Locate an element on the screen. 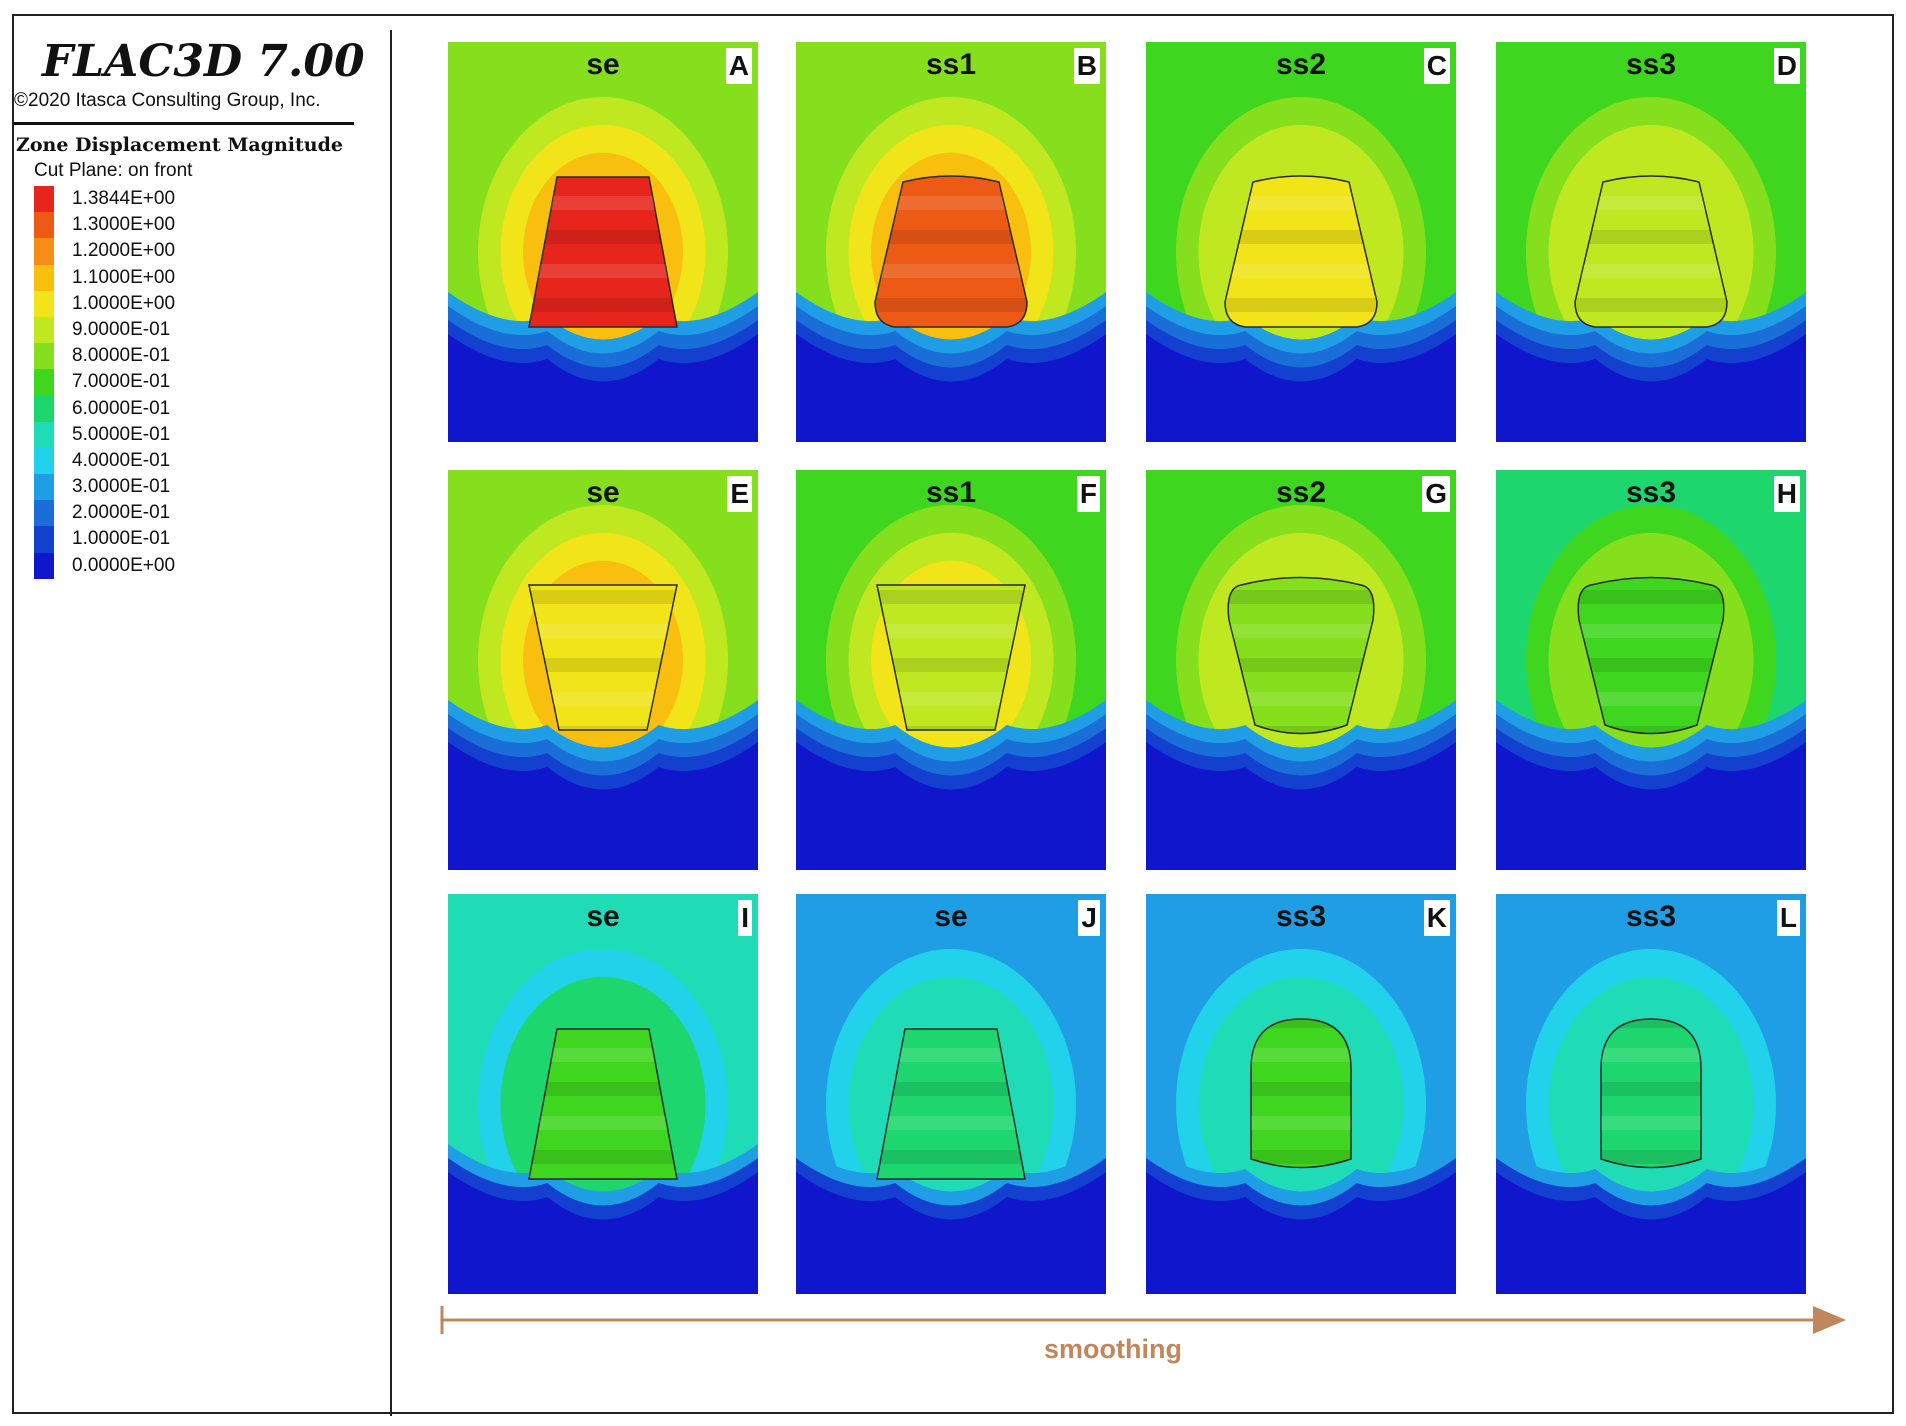 This screenshot has width=1906, height=1426. panel-label: ss2 is located at coordinates (1301, 492).